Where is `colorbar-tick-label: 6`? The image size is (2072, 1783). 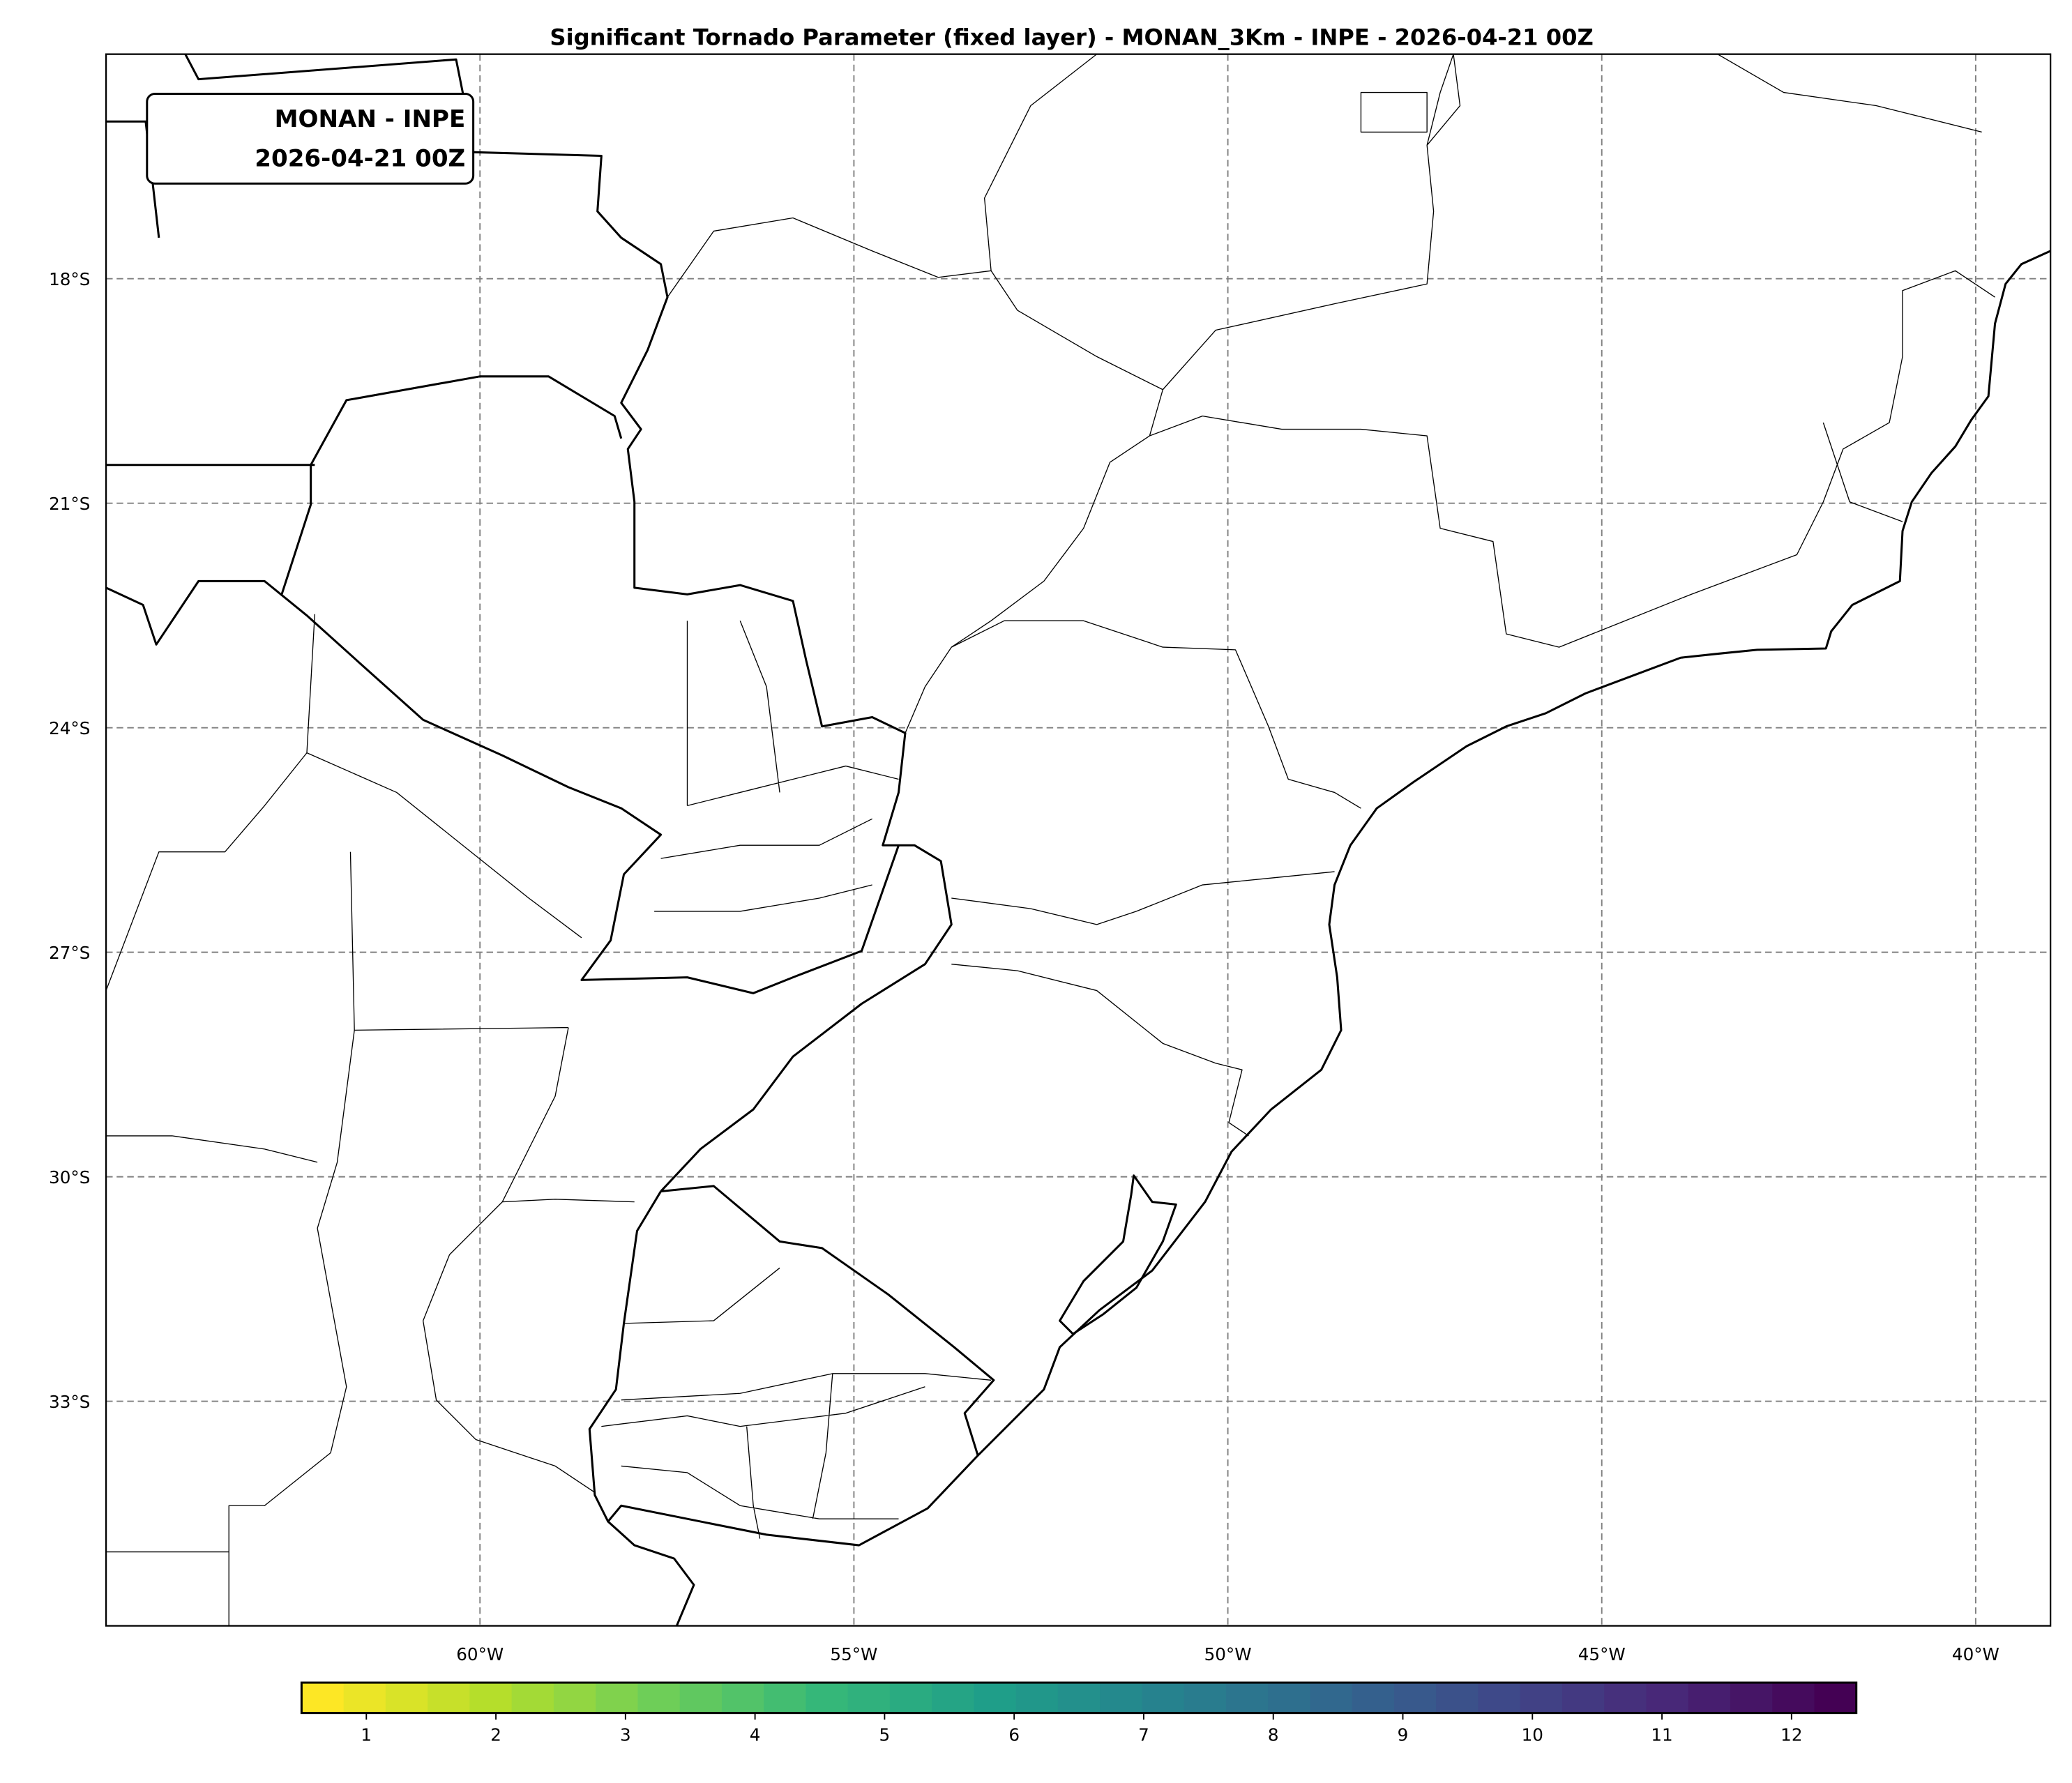
colorbar-tick-label: 6 is located at coordinates (1014, 1734).